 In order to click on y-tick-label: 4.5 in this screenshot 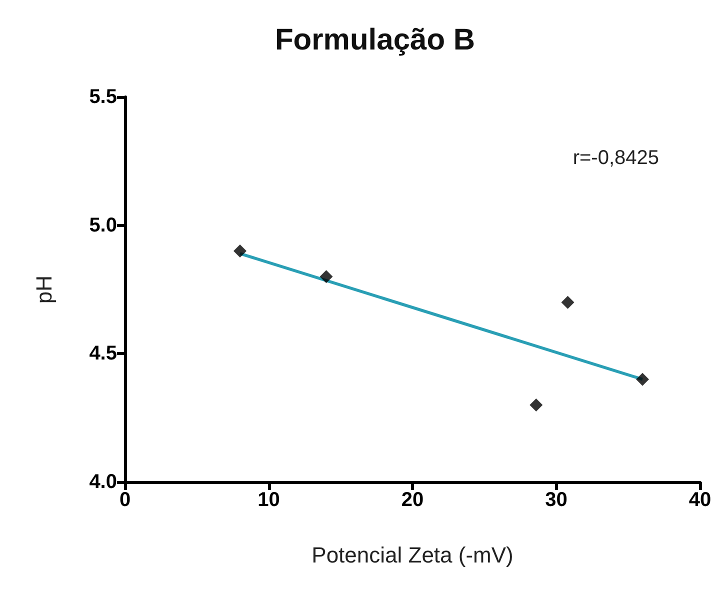, I will do `click(103, 353)`.